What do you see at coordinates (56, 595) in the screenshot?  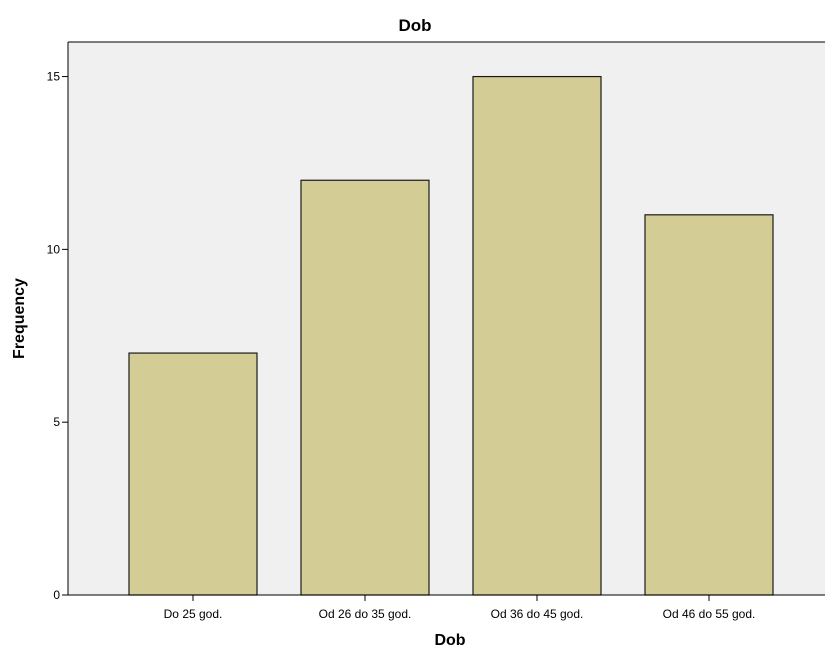 I see `y-tick-label: 0` at bounding box center [56, 595].